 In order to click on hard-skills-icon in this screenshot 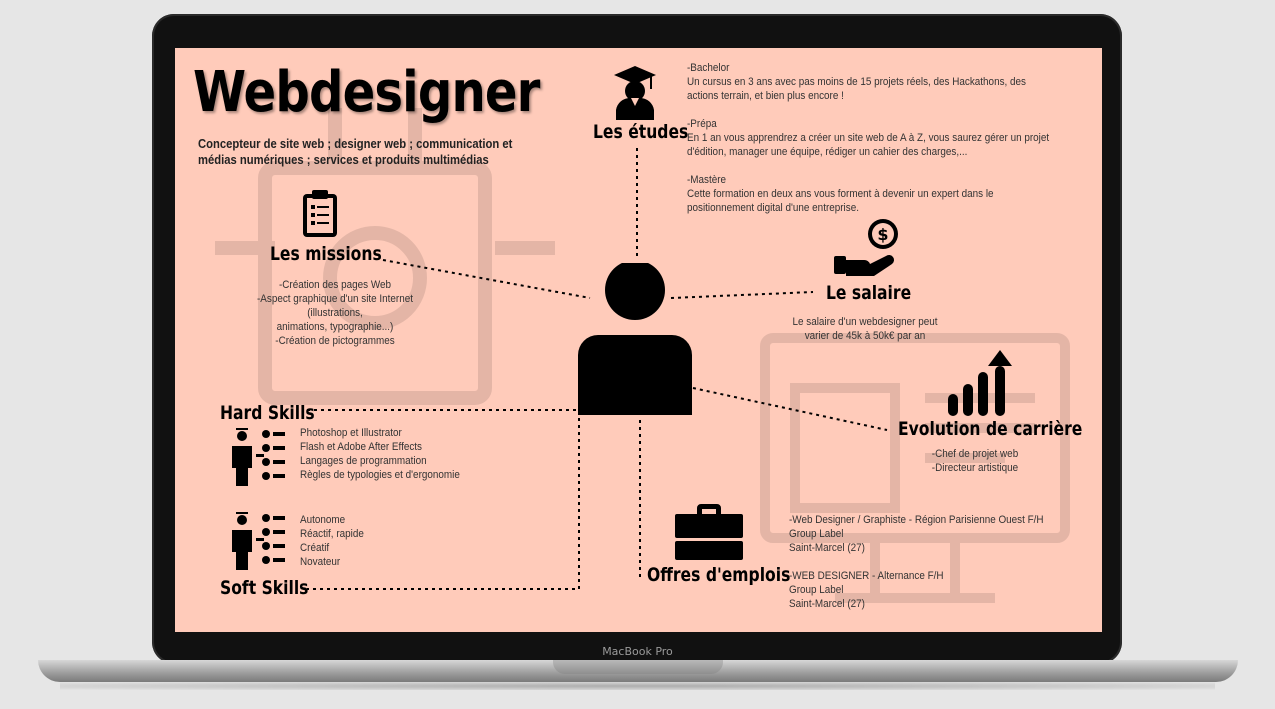, I will do `click(258, 457)`.